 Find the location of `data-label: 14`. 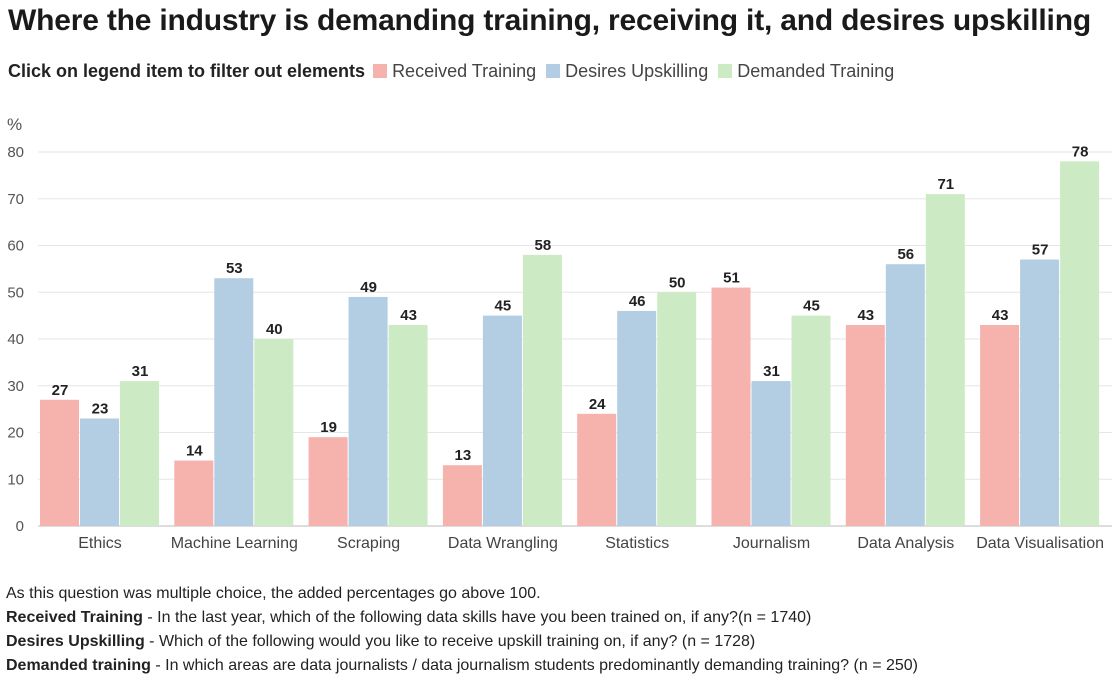

data-label: 14 is located at coordinates (194, 451).